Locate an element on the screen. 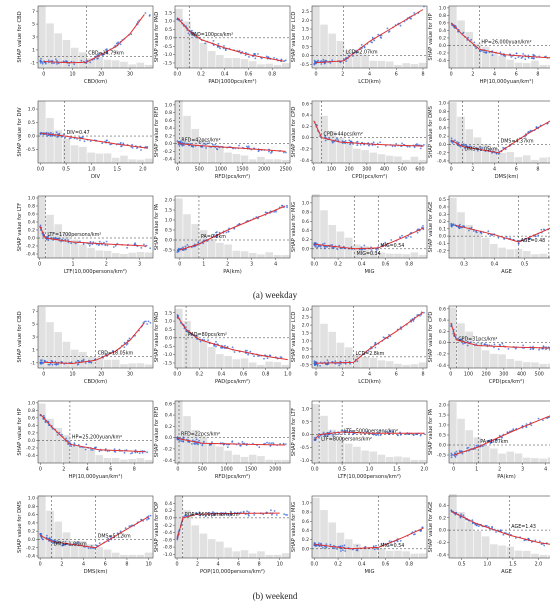 The width and height of the screenshot is (550, 605). y-tick-label: 0.5 is located at coordinates (168, 30).